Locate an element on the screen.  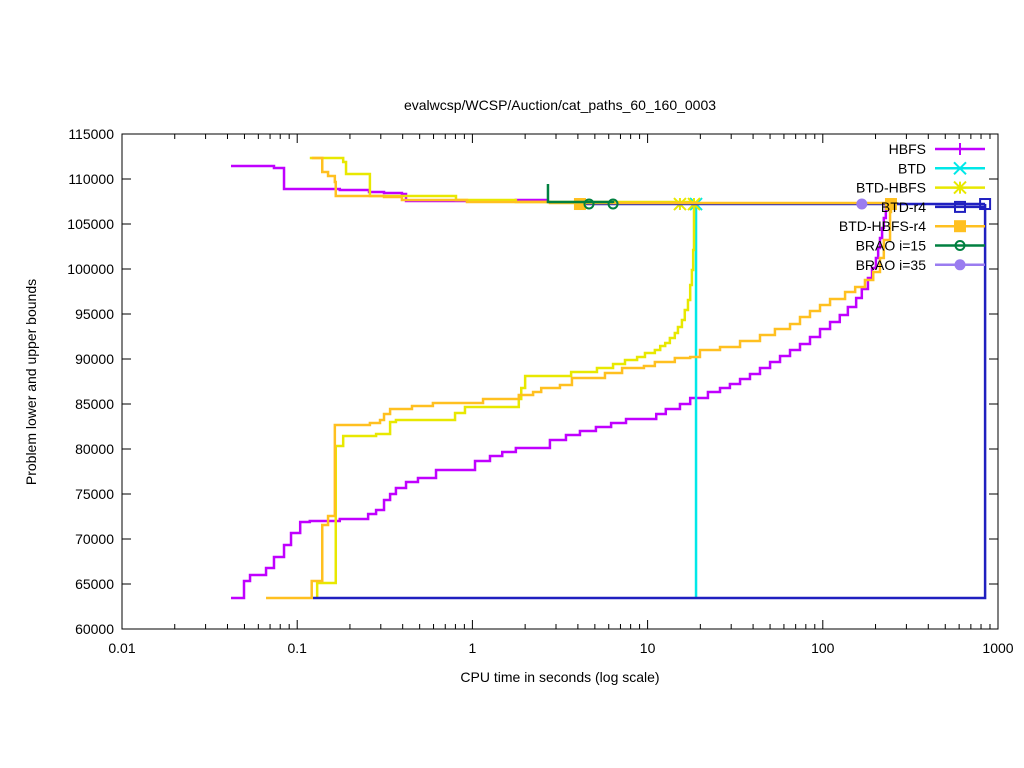
y-tick-label: 60000 is located at coordinates (94, 629).